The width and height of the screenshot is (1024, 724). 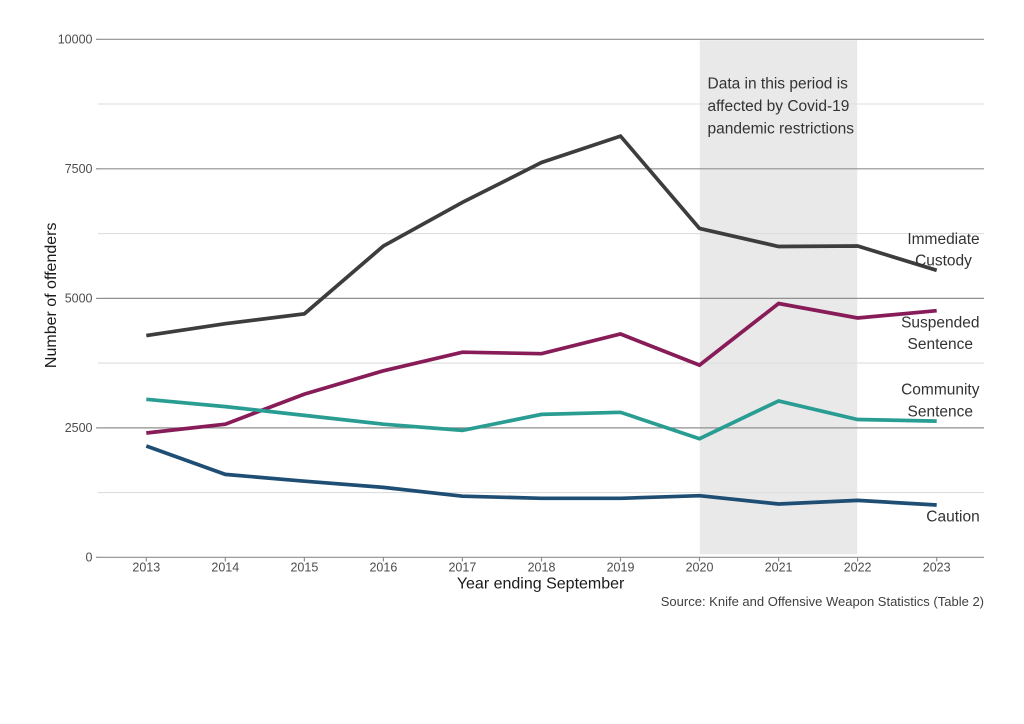 I want to click on svg-text: Immediate, so click(x=943, y=239).